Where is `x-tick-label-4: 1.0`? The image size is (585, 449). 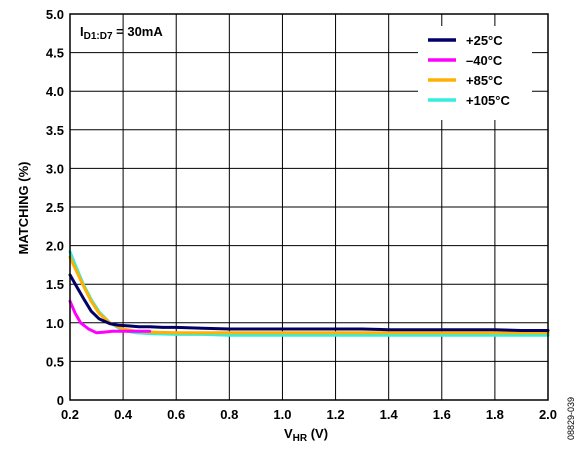 x-tick-label-4: 1.0 is located at coordinates (282, 414).